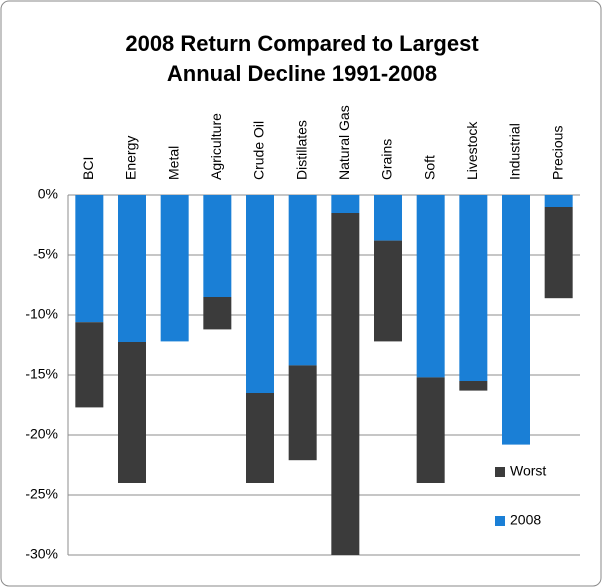 Image resolution: width=603 pixels, height=588 pixels. I want to click on y-tick-label: -5%, so click(45, 254).